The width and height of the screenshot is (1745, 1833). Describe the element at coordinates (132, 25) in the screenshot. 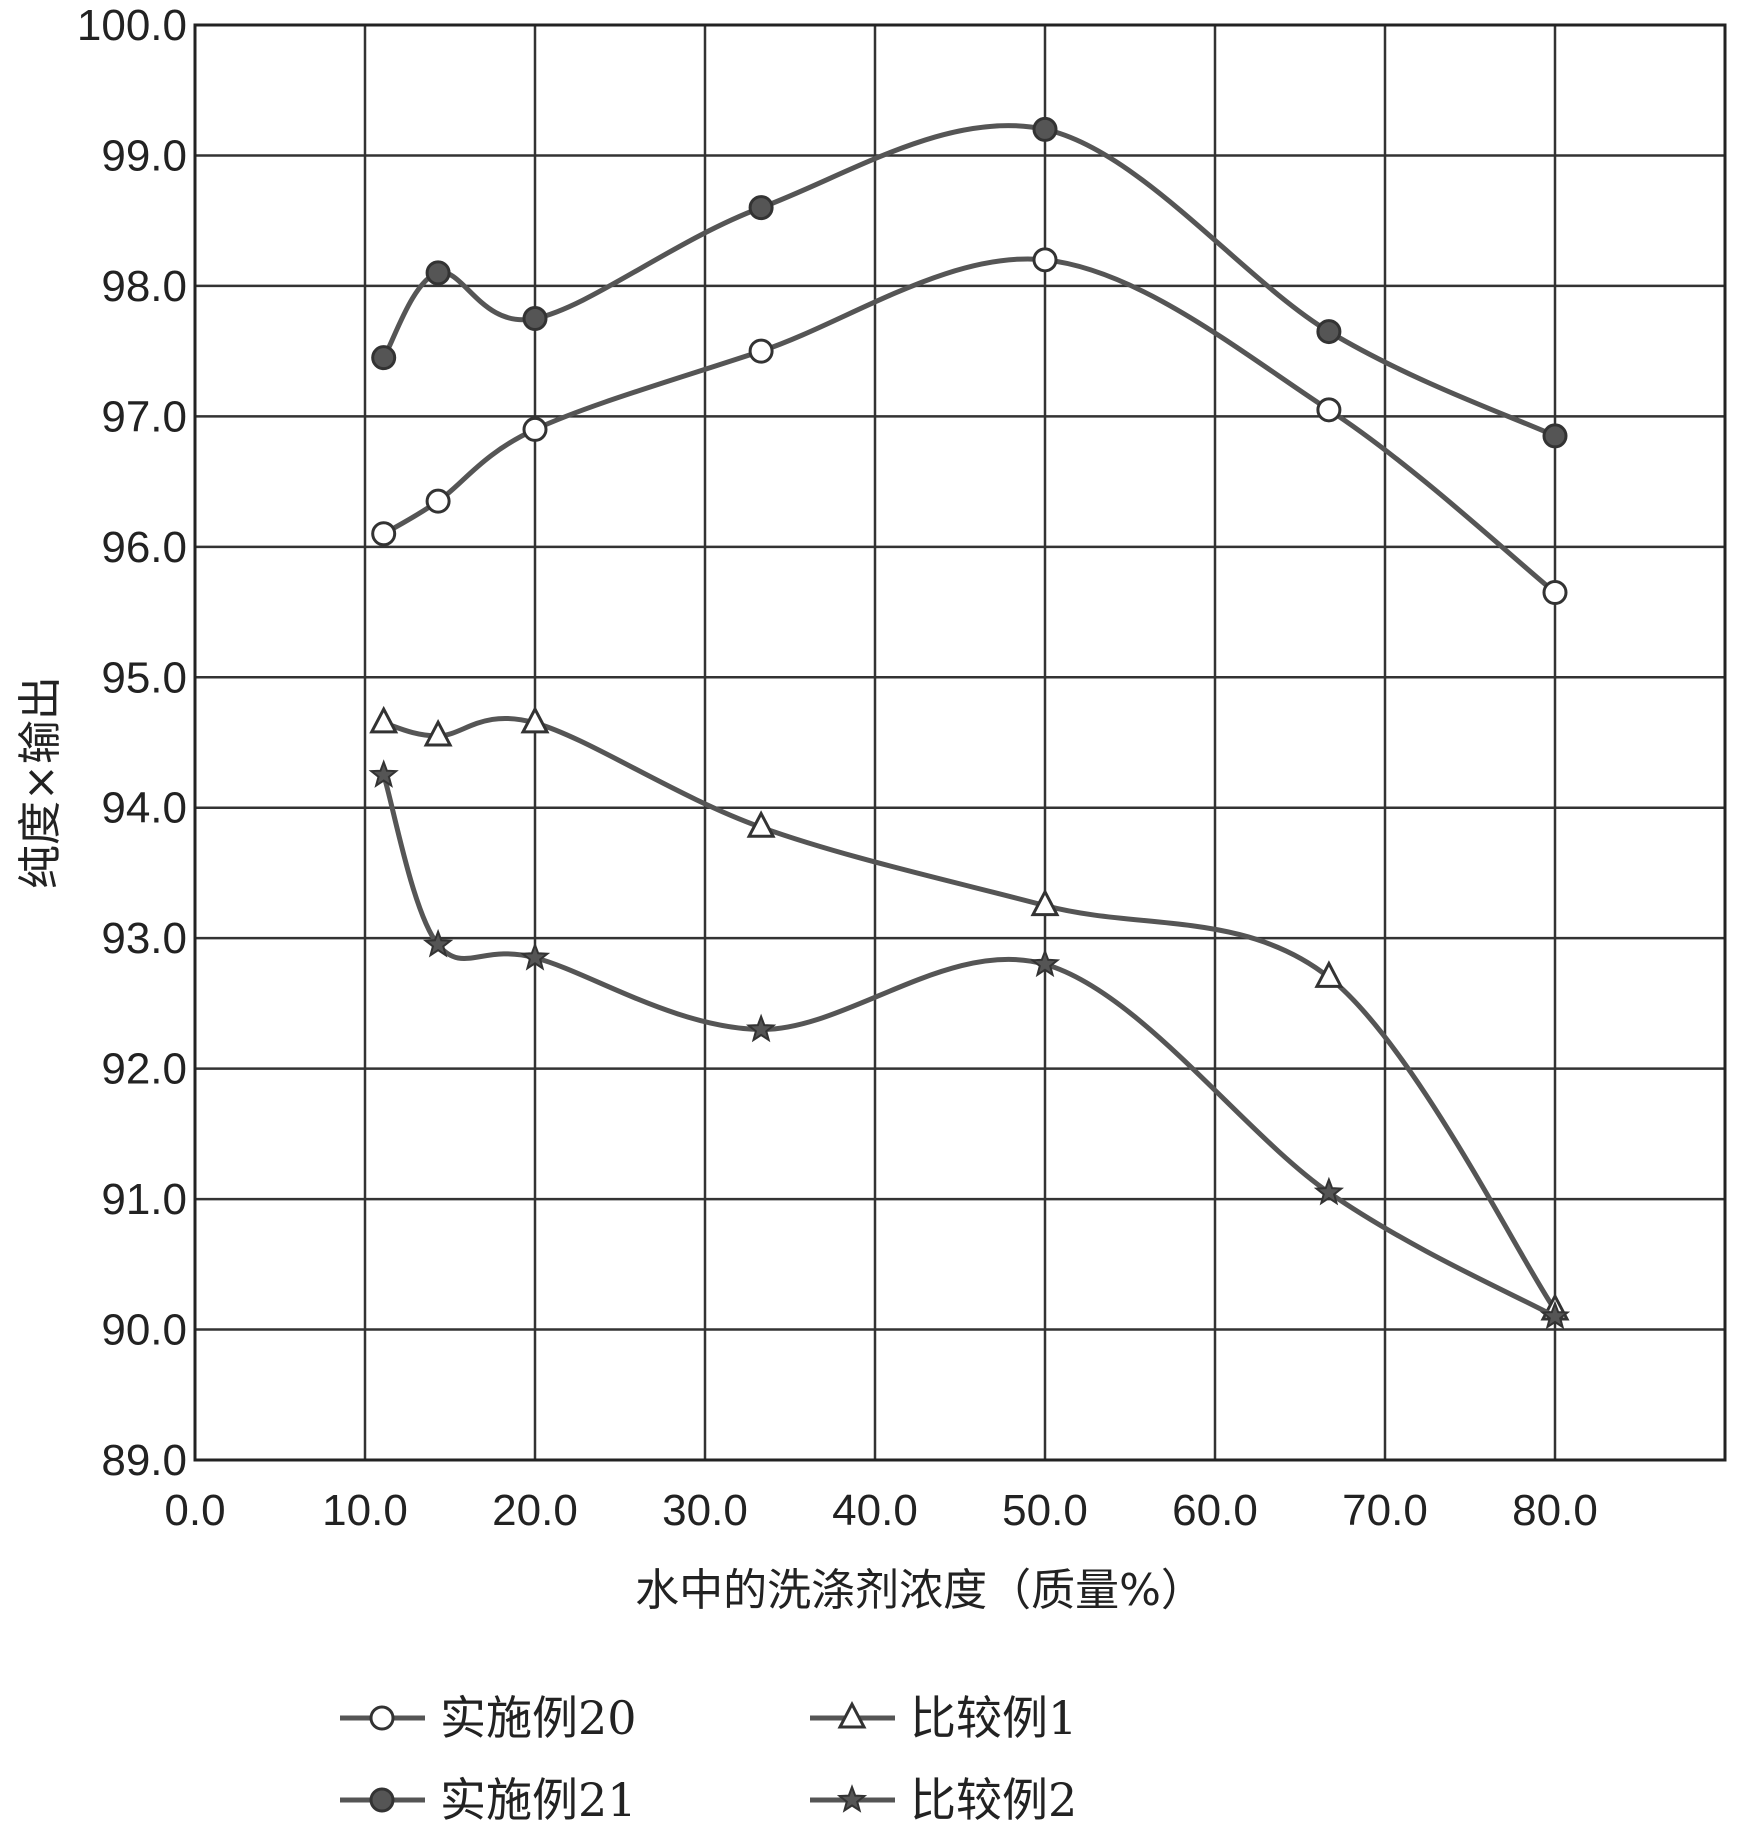

I see `y-tick-label: 100.0` at that location.